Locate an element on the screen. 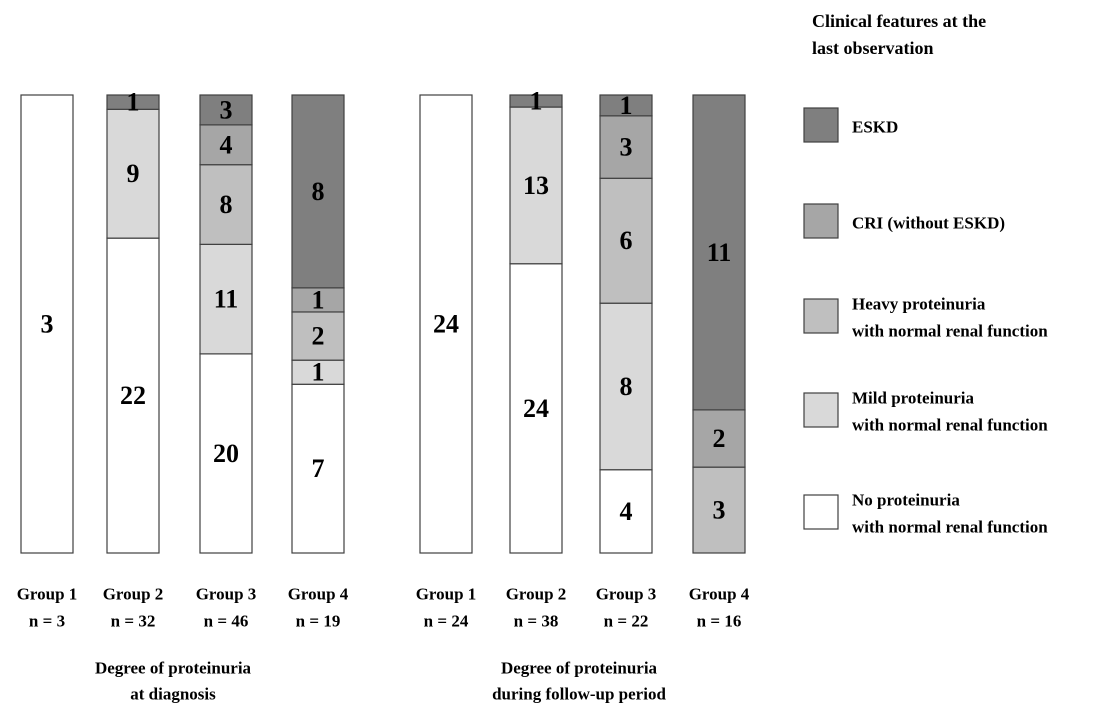 The height and width of the screenshot is (711, 1114). segment-value-label: 7 is located at coordinates (318, 468).